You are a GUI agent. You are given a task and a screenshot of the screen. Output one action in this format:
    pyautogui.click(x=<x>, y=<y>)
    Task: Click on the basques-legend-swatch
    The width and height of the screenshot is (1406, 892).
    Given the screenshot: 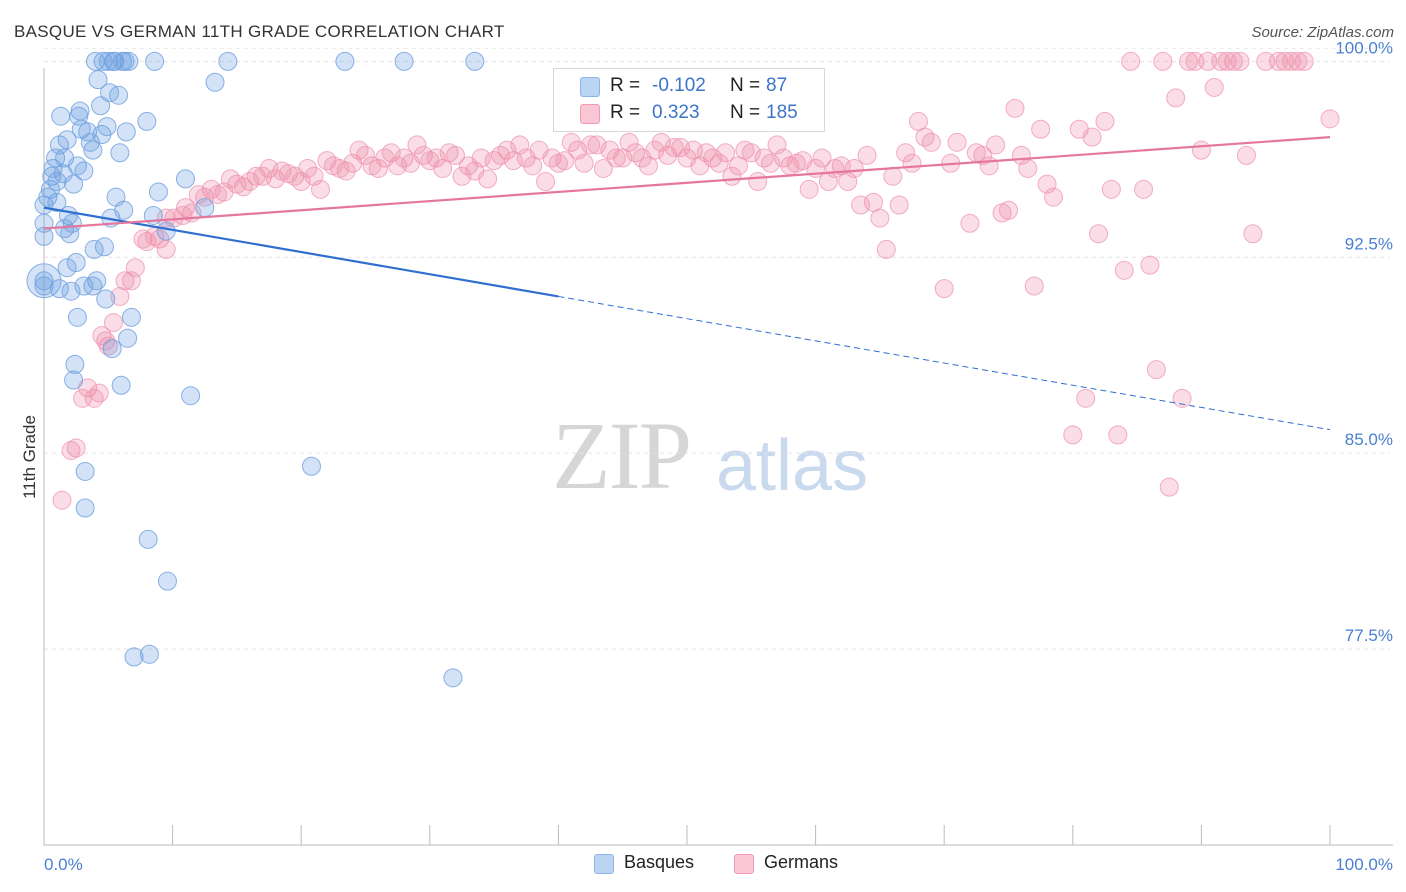 What is the action you would take?
    pyautogui.click(x=604, y=864)
    